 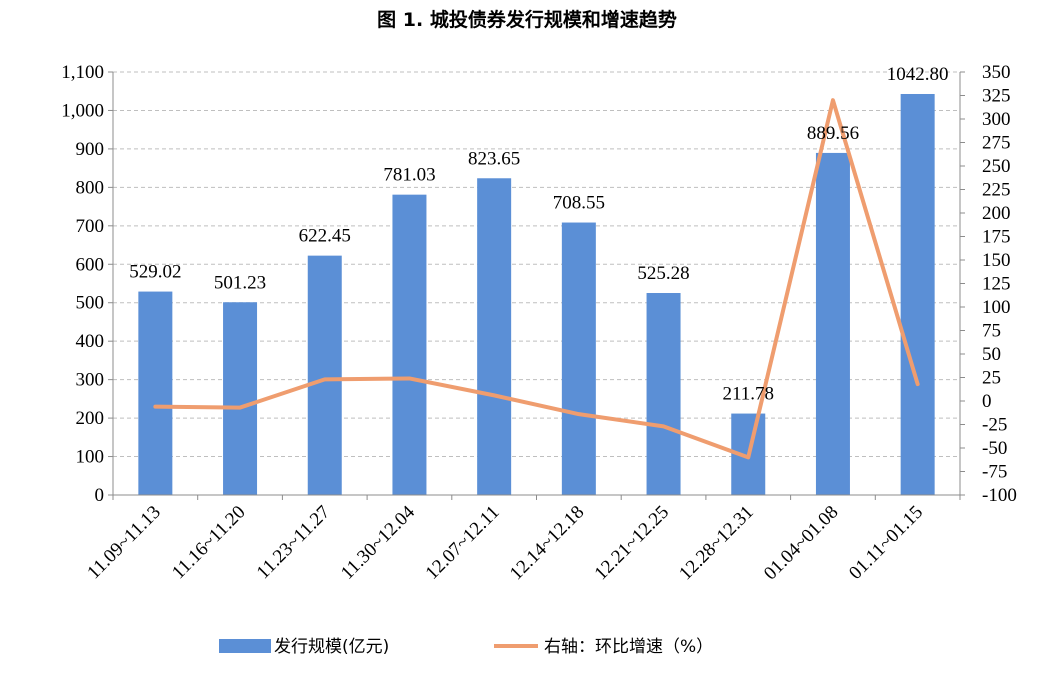 What do you see at coordinates (996, 96) in the screenshot?
I see `y-right-tick-label: 325` at bounding box center [996, 96].